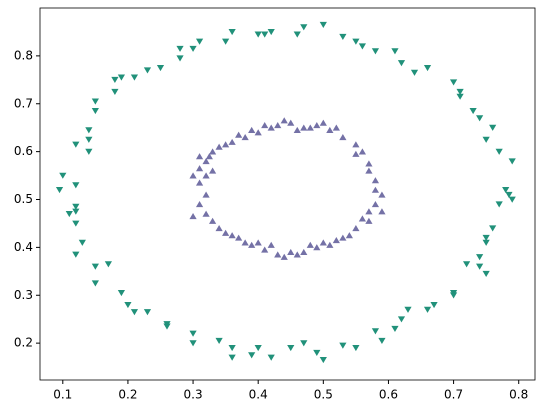 The image size is (546, 408). Describe the element at coordinates (323, 395) in the screenshot. I see `x-tick-label: 0.5` at that location.